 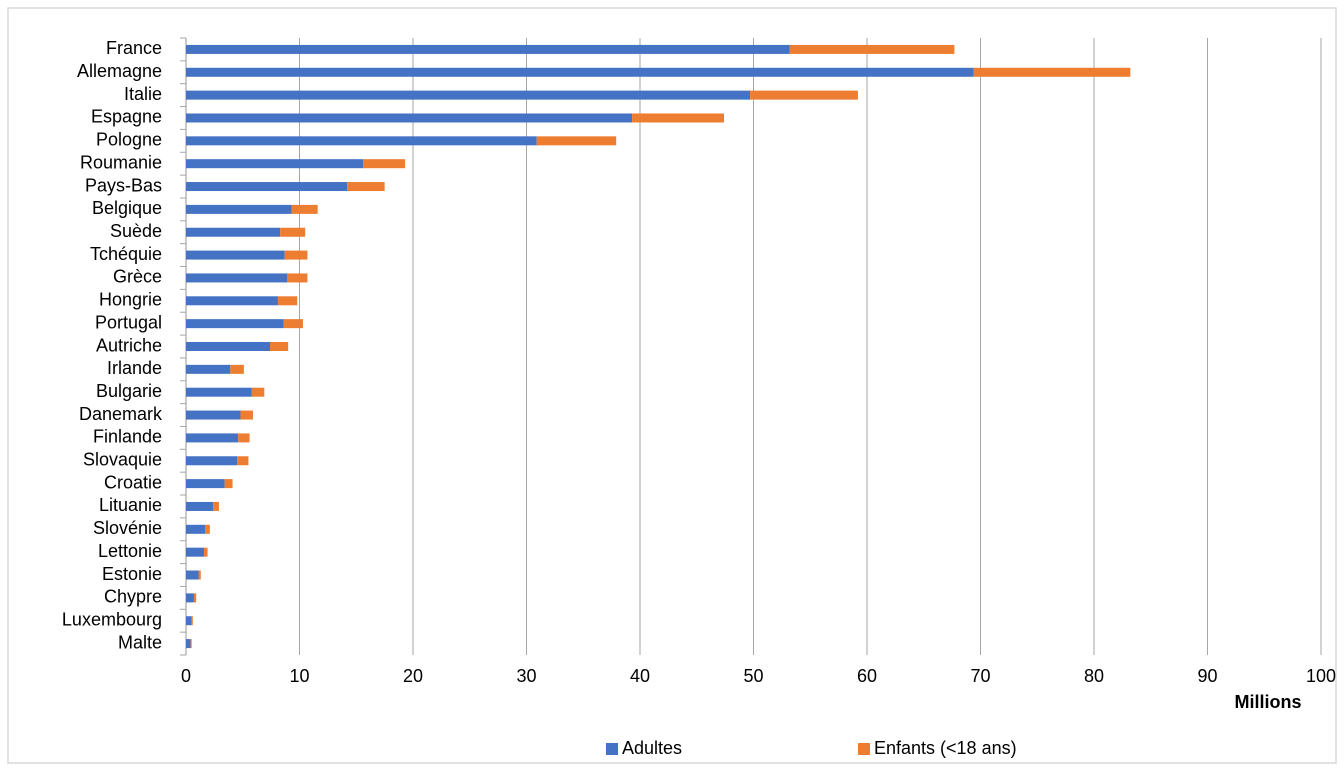 I want to click on y-tick-label: Slovénie, so click(x=127, y=528).